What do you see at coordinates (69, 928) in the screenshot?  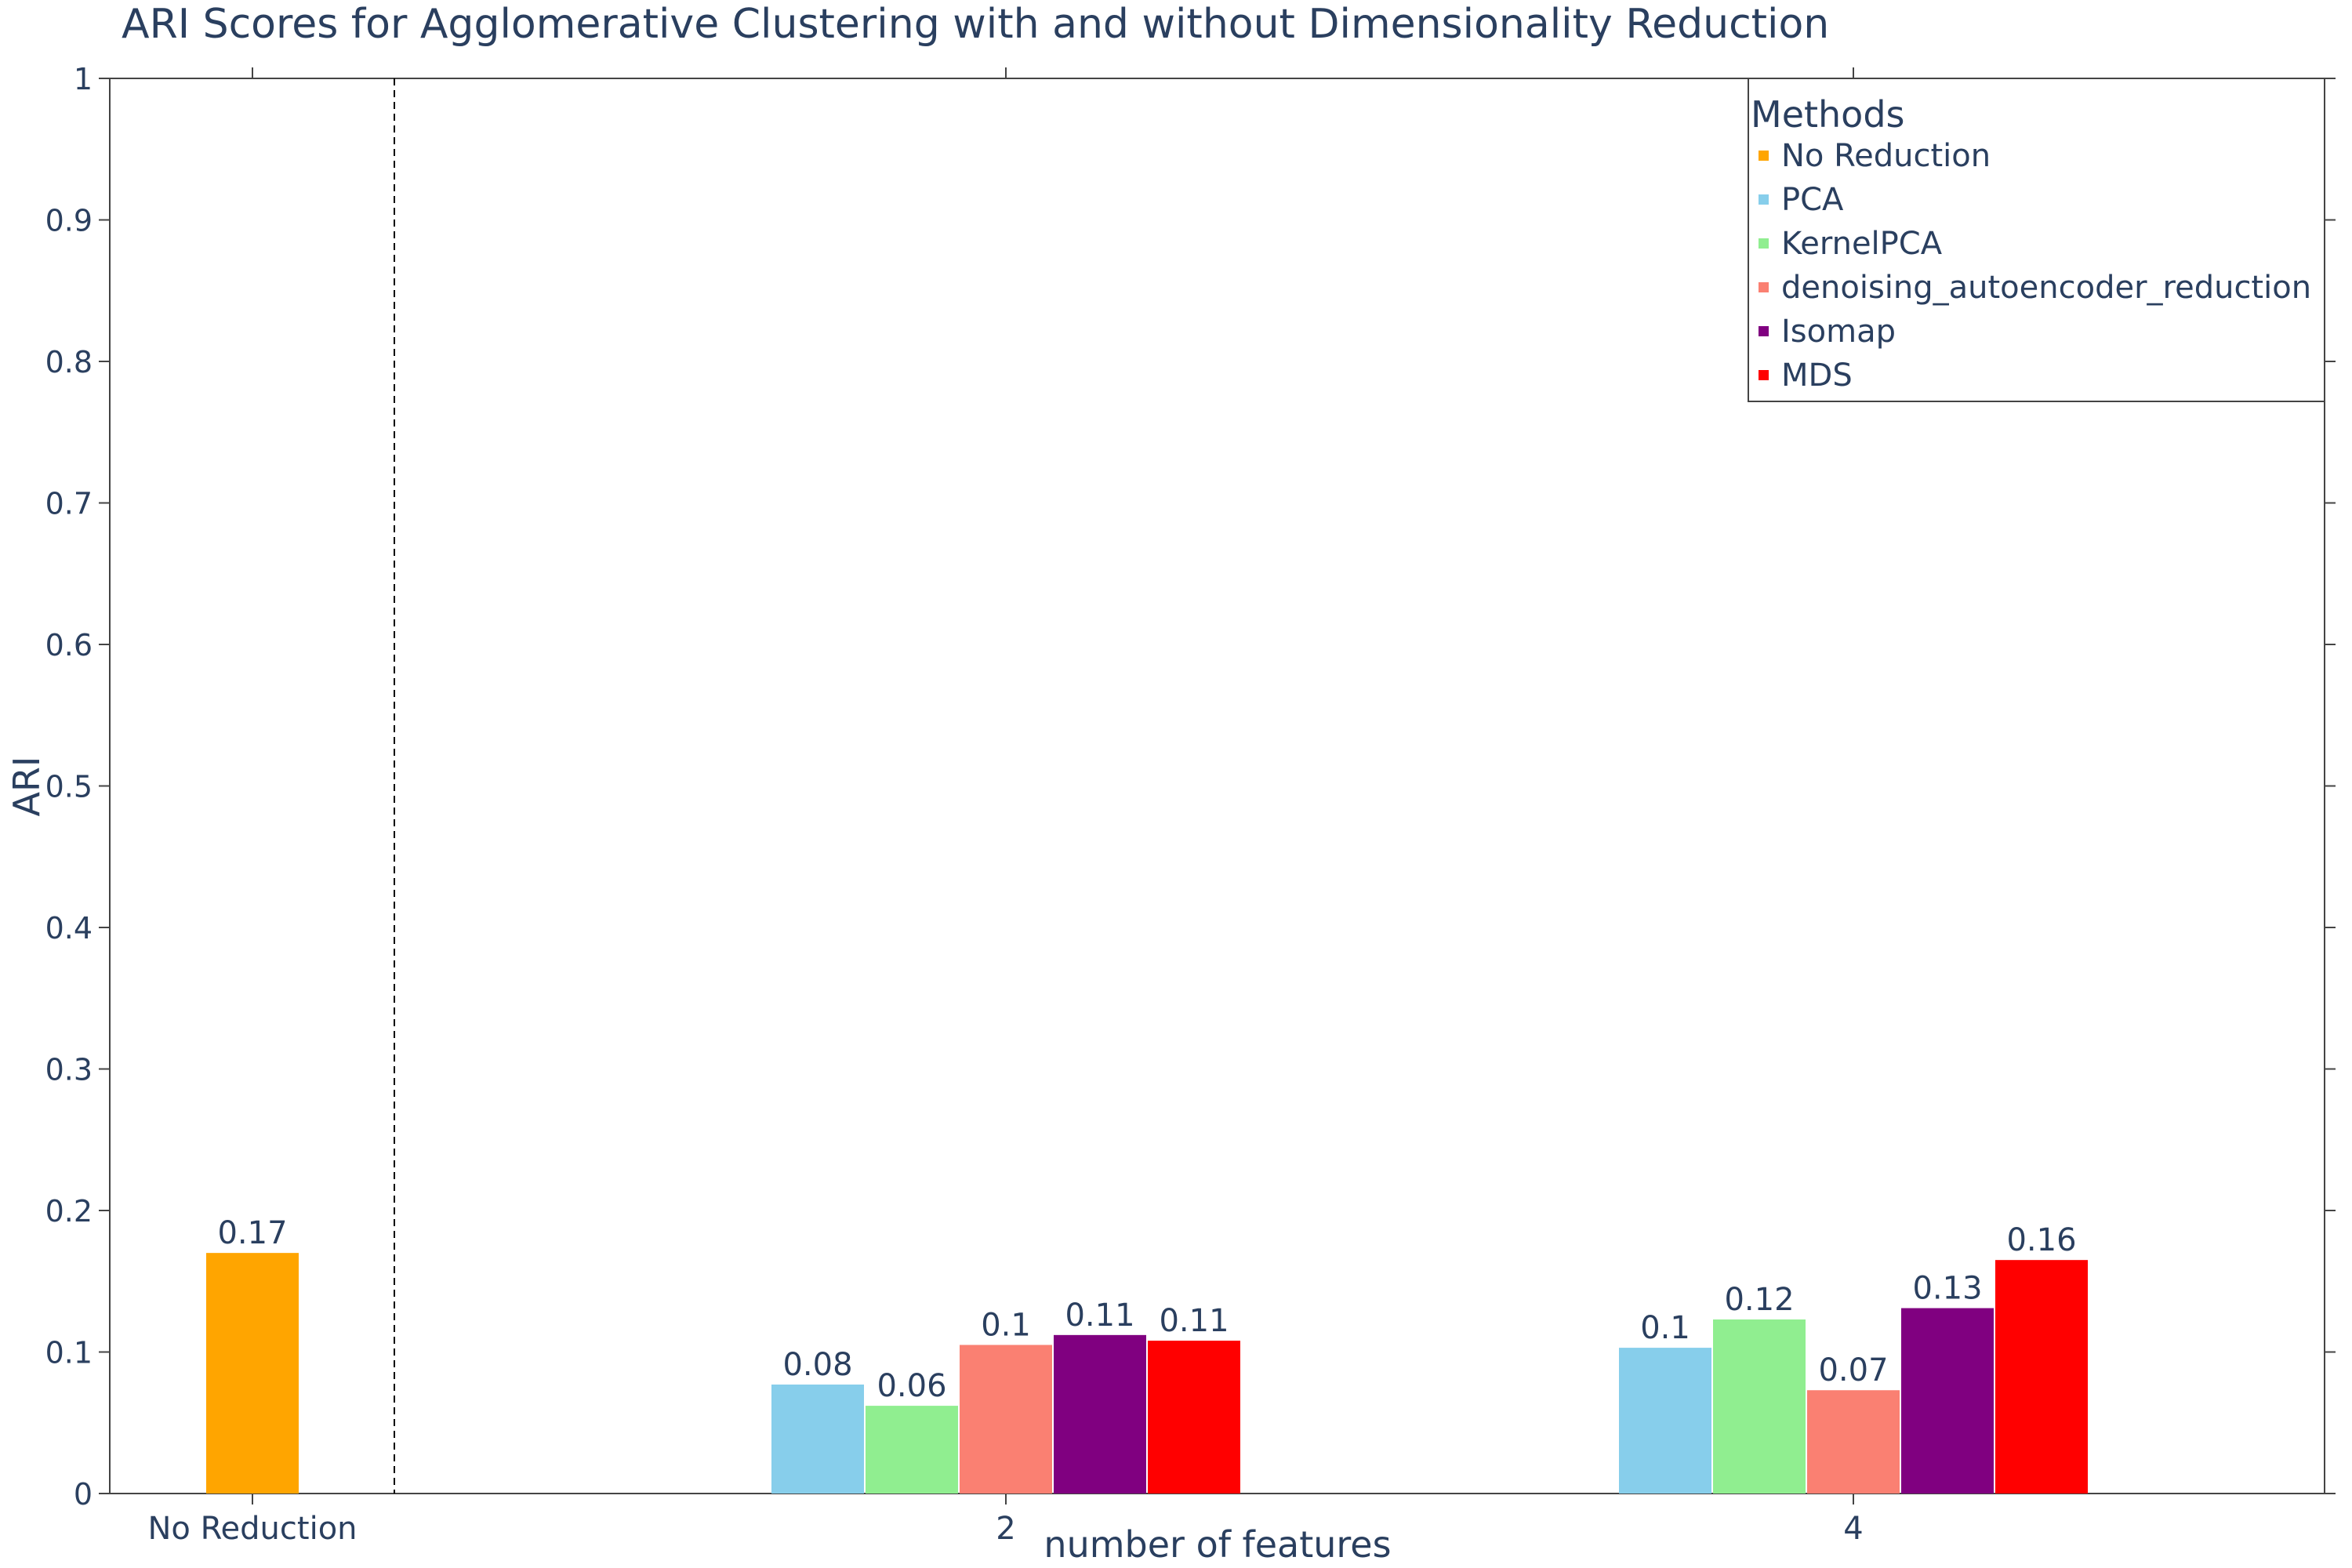 I see `y-tick-label: 0.4` at bounding box center [69, 928].